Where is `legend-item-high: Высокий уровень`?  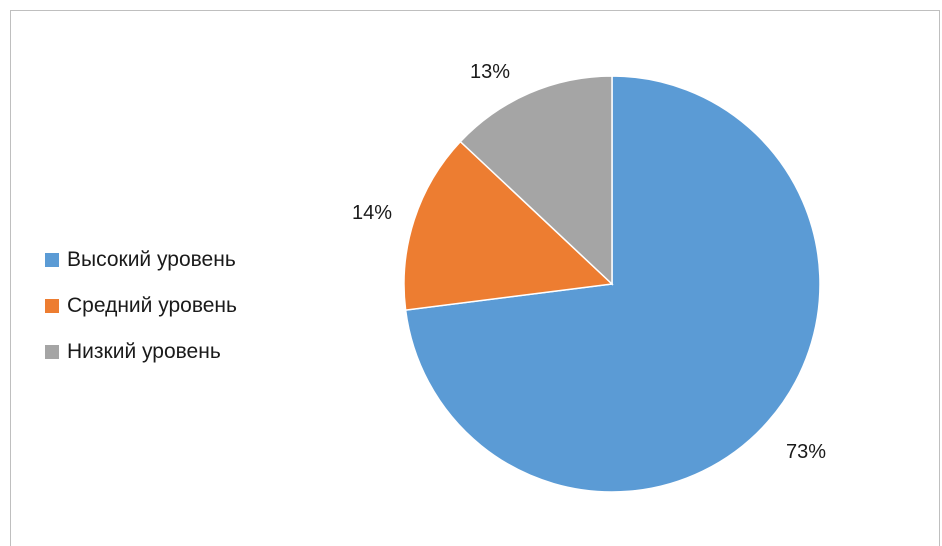
legend-item-high: Высокий уровень is located at coordinates (141, 260).